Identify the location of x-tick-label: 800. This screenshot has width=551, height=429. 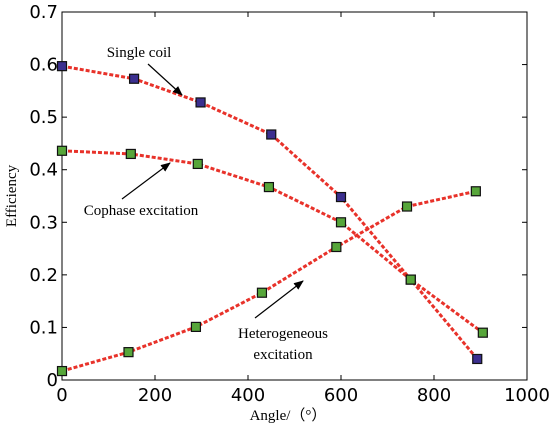
(434, 395).